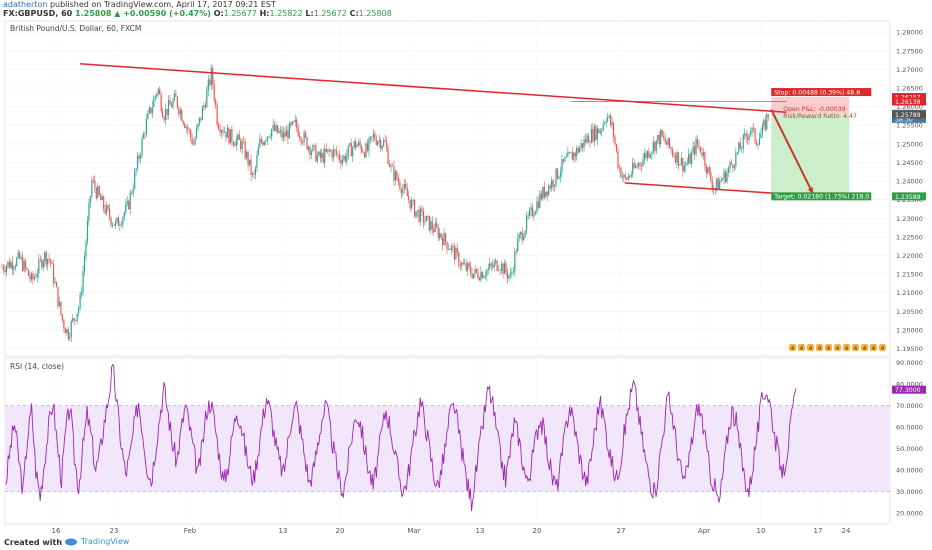 The image size is (932, 550). What do you see at coordinates (909, 492) in the screenshot?
I see `rsi-y-tick-label: 30.0000` at bounding box center [909, 492].